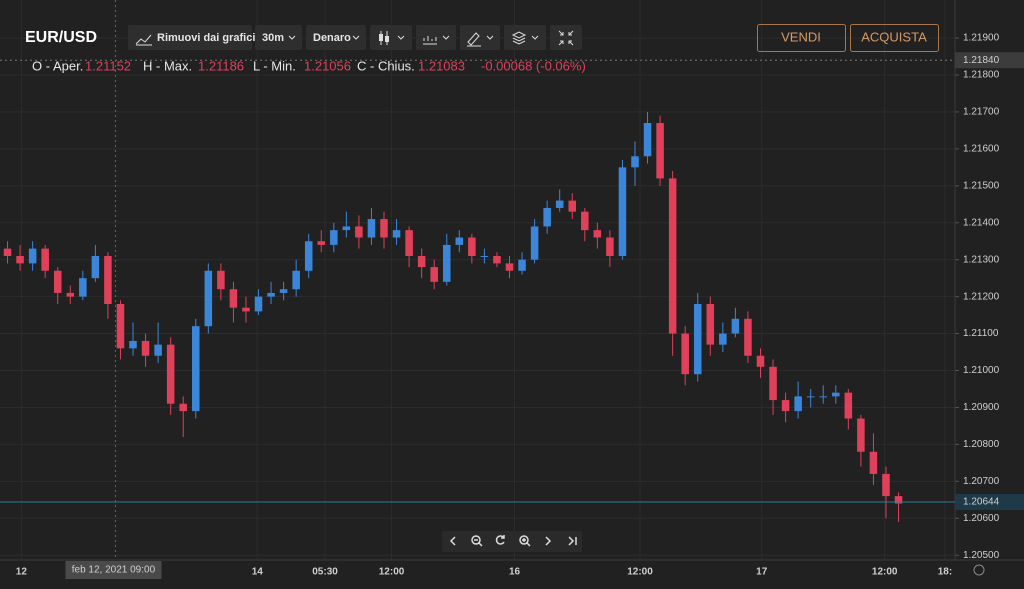 The height and width of the screenshot is (589, 1024). I want to click on fullscreen-button, so click(566, 37).